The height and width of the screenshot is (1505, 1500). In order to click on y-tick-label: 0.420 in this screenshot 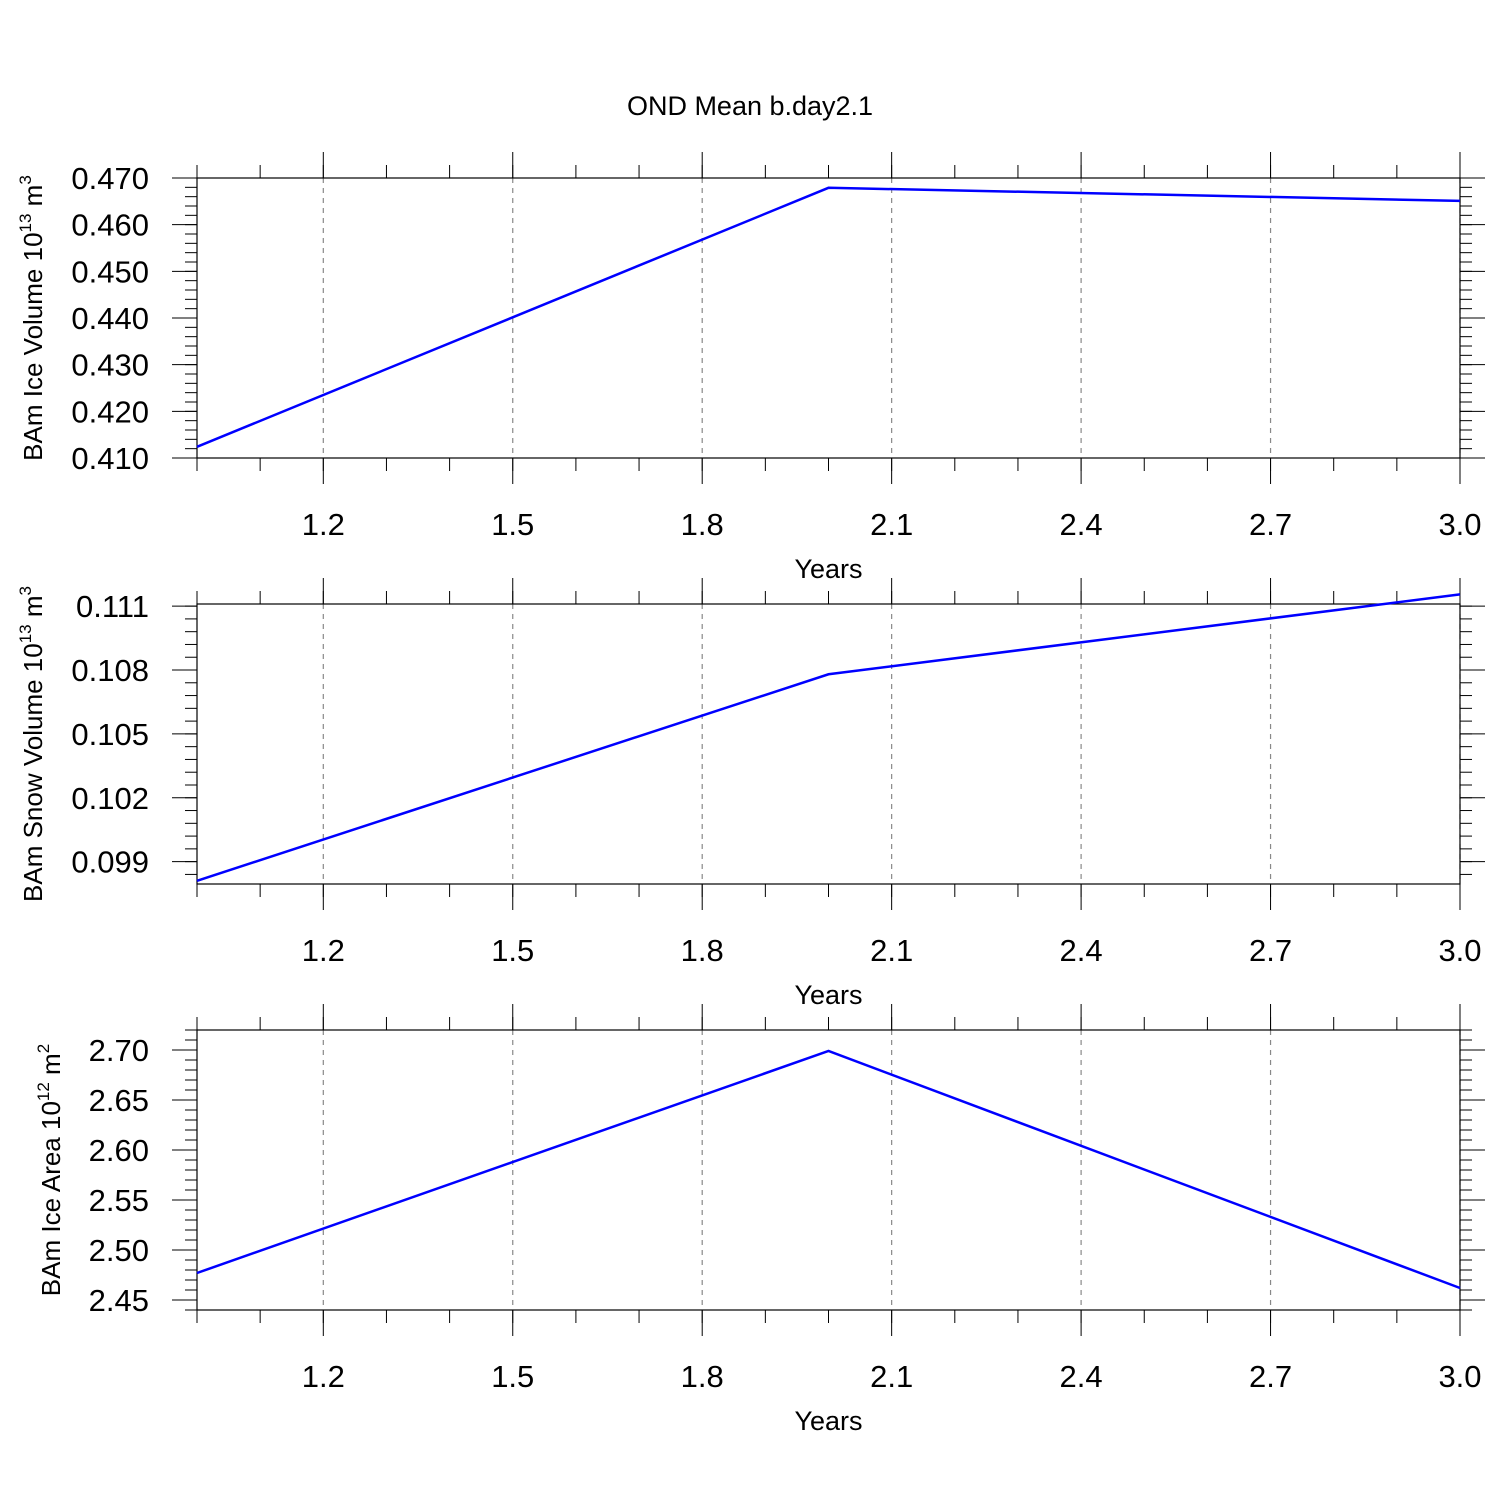, I will do `click(110, 411)`.